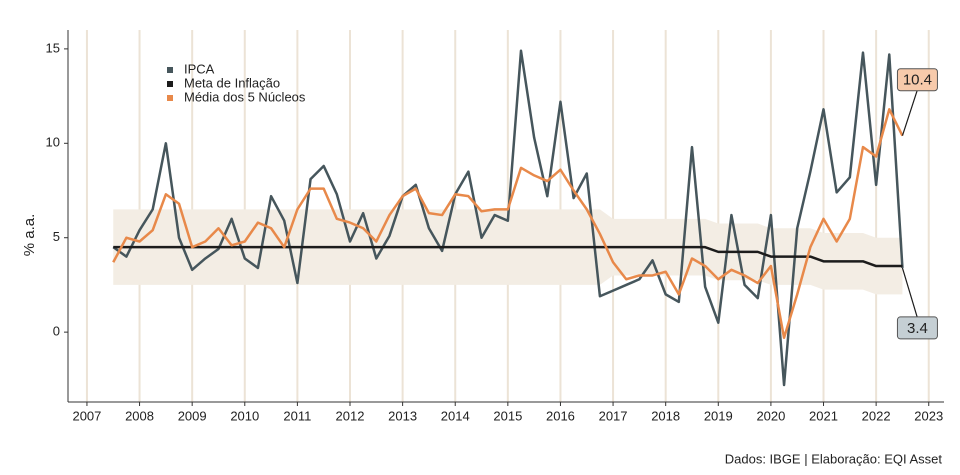 The height and width of the screenshot is (475, 960). I want to click on y-tick-label: 0, so click(56, 331).